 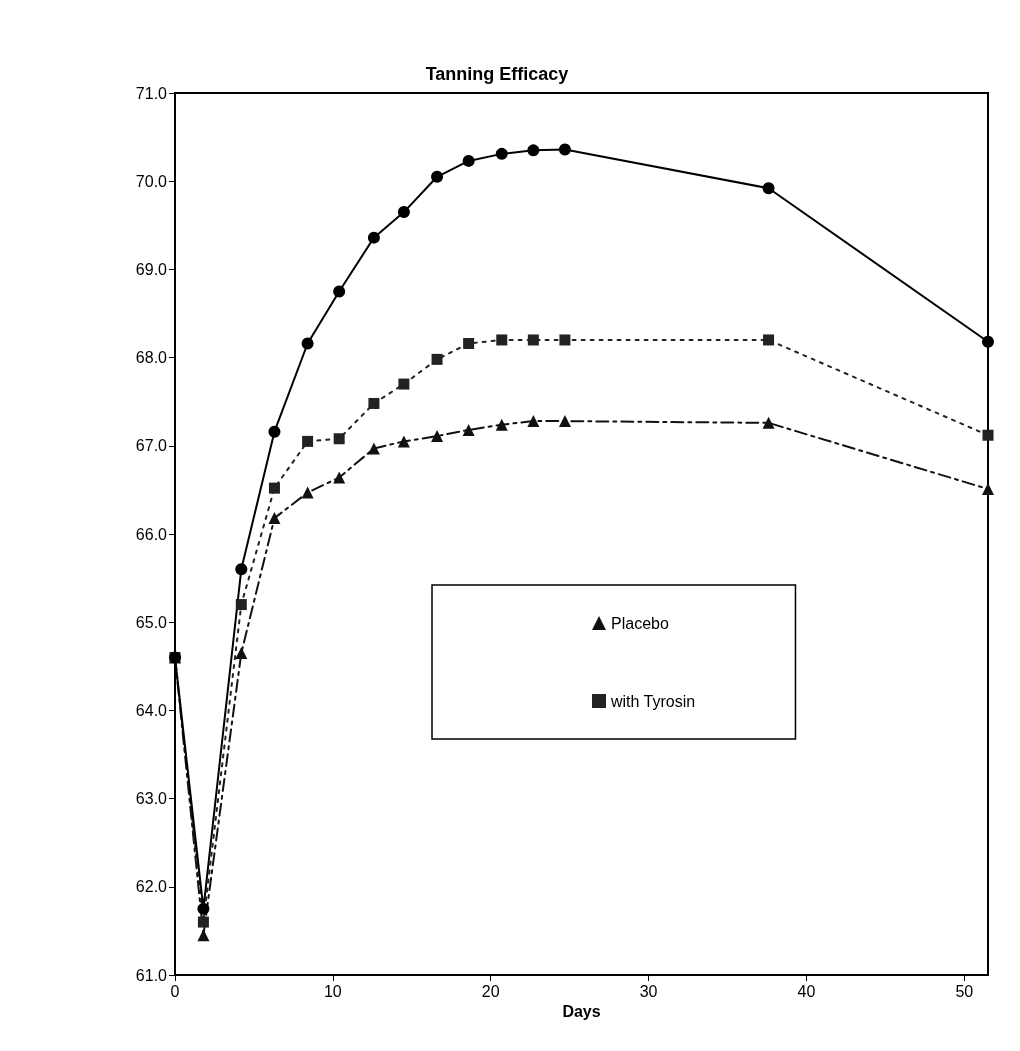 What do you see at coordinates (175, 991) in the screenshot?
I see `x-tick-label: 0` at bounding box center [175, 991].